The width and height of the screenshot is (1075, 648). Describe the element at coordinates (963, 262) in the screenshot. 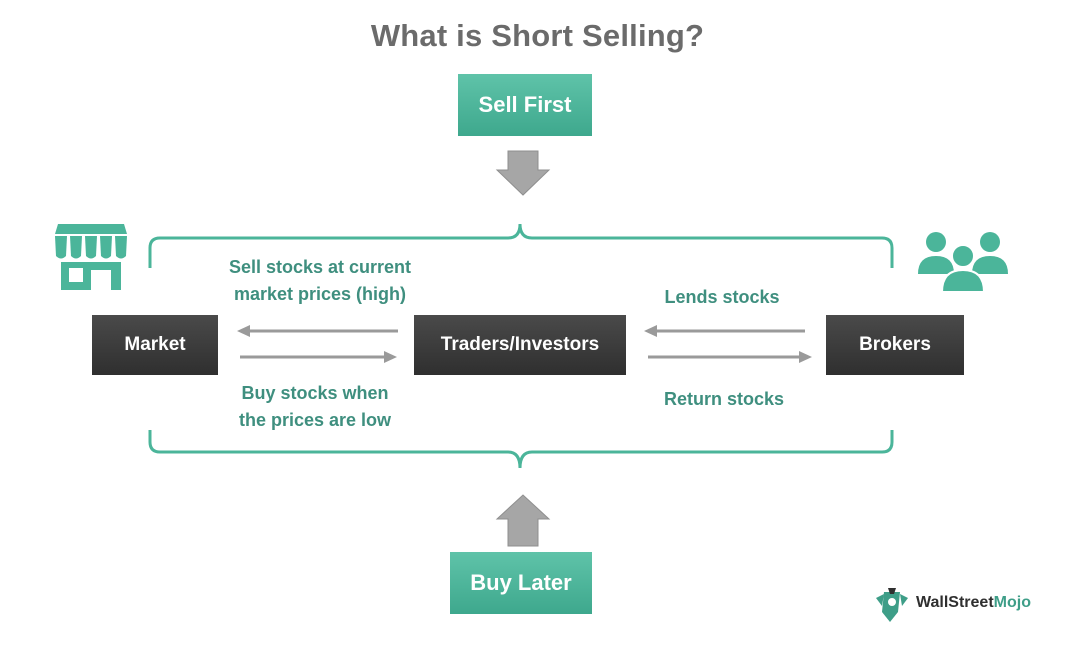

I see `people-group-icon` at that location.